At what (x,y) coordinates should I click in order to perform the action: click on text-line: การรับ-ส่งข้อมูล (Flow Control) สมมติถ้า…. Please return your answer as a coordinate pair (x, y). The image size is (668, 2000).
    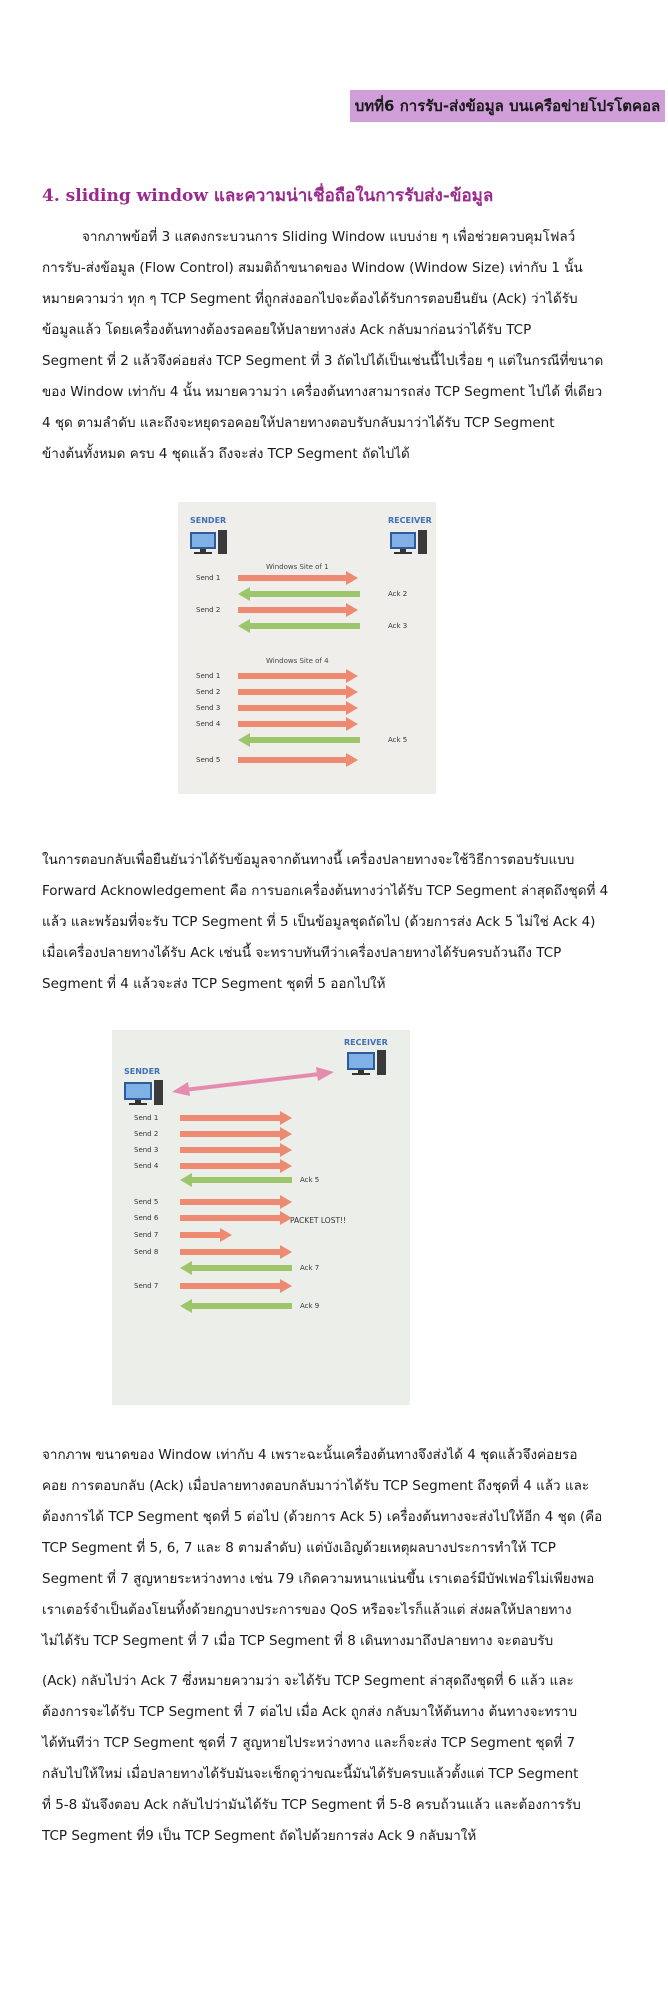
    Looking at the image, I should click on (312, 268).